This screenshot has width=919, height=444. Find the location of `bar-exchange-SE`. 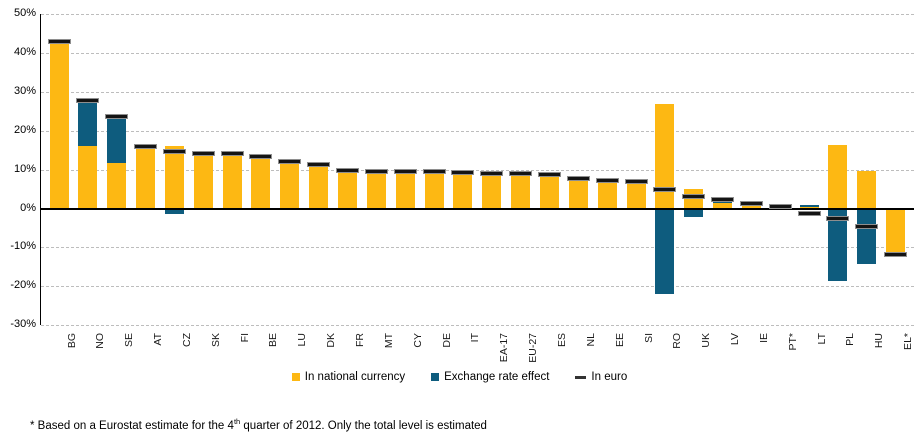

bar-exchange-SE is located at coordinates (117, 140).